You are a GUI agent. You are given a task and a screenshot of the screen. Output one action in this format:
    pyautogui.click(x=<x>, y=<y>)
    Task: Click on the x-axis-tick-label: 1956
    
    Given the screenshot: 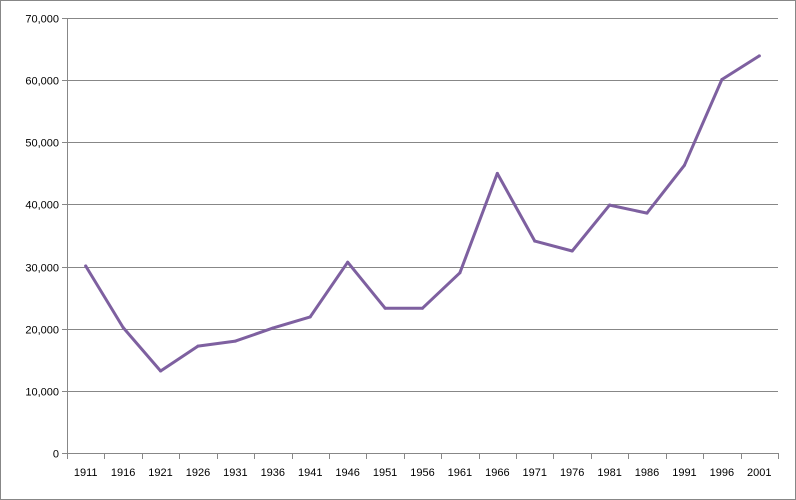 What is the action you would take?
    pyautogui.click(x=422, y=473)
    